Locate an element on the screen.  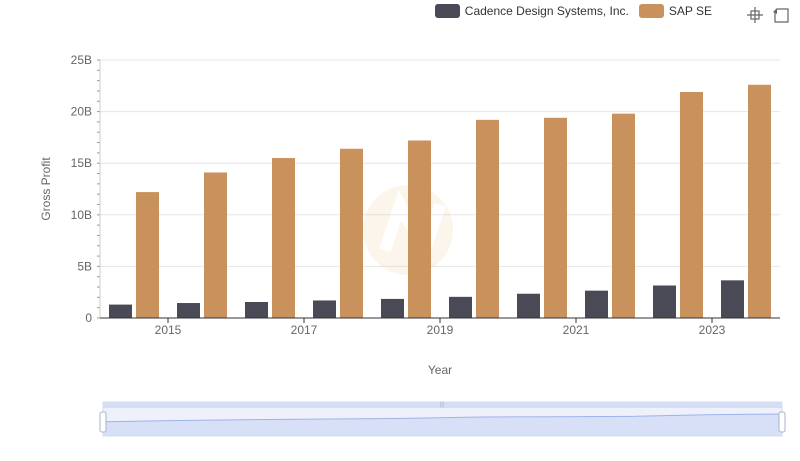
y-tick-label: 10B is located at coordinates (81, 215).